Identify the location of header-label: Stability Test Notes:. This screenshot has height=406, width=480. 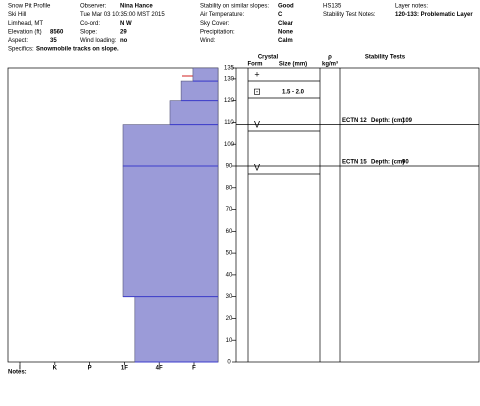
(349, 15).